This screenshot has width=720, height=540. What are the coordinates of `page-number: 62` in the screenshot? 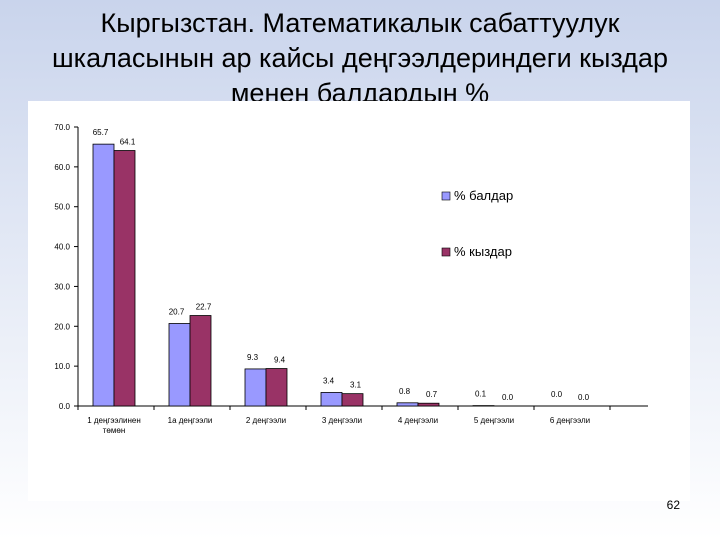 It's located at (673, 505).